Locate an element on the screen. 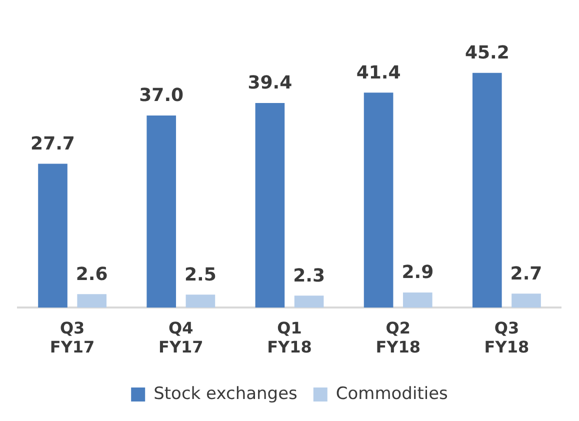  data-label: 37.0 is located at coordinates (161, 95).